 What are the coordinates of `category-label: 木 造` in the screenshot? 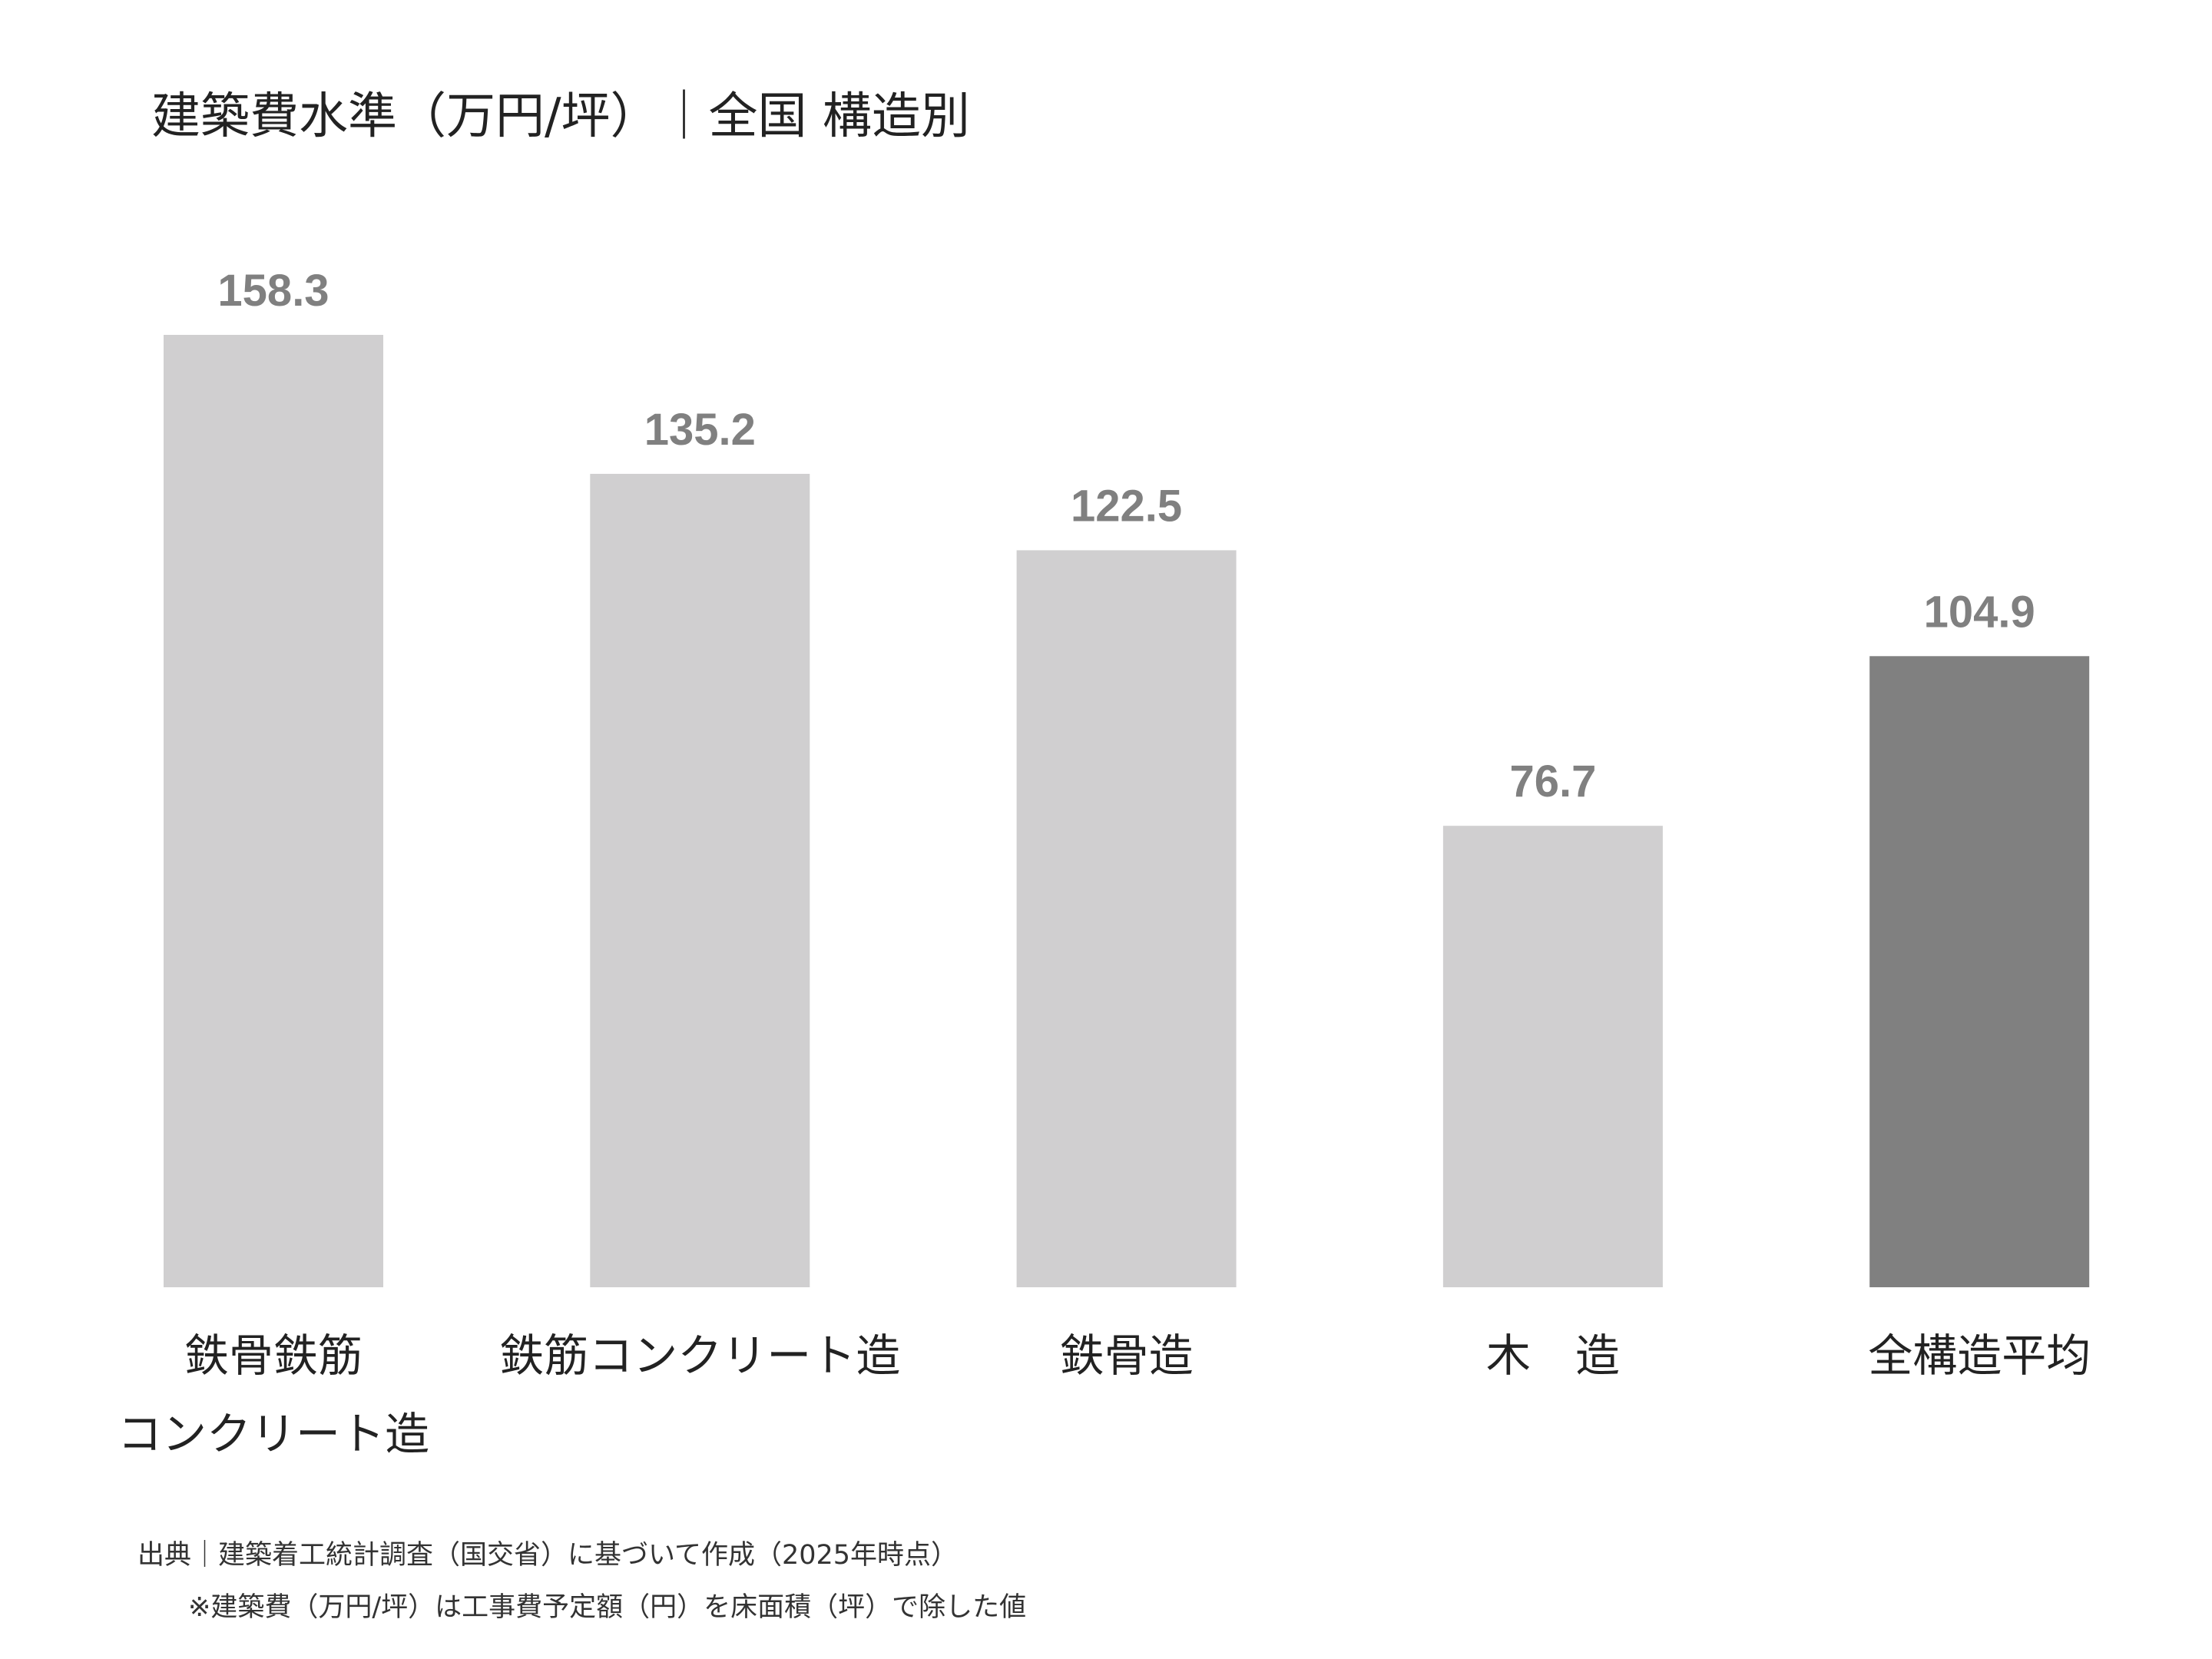 It's located at (1553, 1356).